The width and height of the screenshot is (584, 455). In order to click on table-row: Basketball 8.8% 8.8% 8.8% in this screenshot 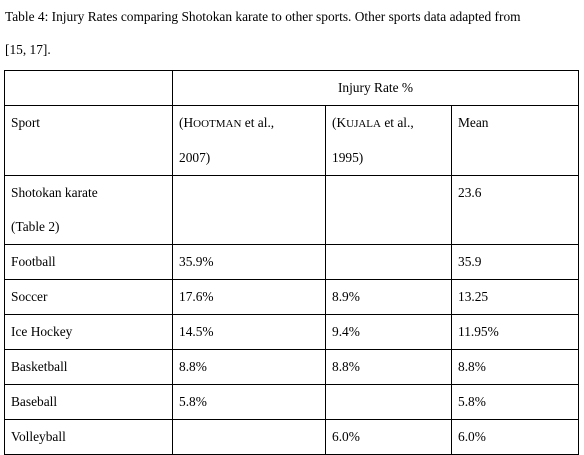, I will do `click(291, 367)`.